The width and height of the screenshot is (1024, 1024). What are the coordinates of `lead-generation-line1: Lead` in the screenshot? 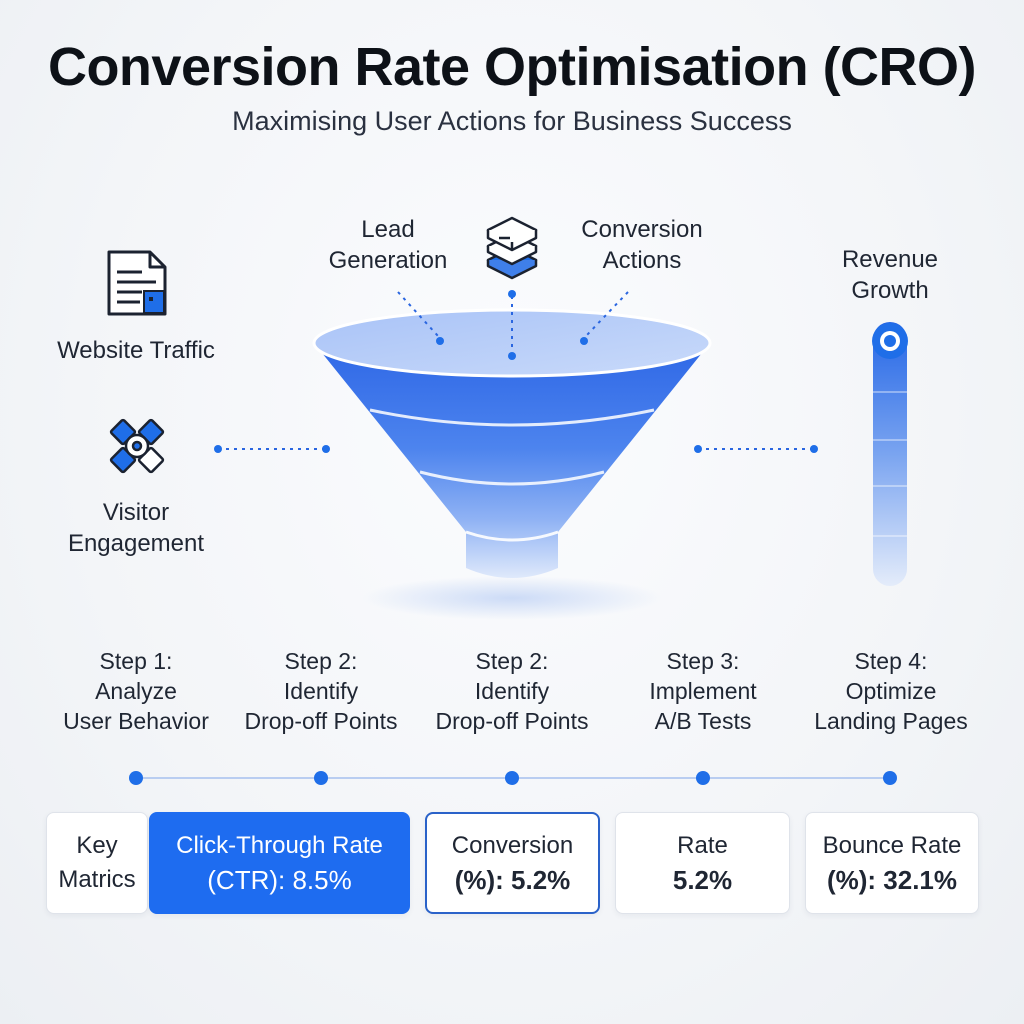 It's located at (388, 229).